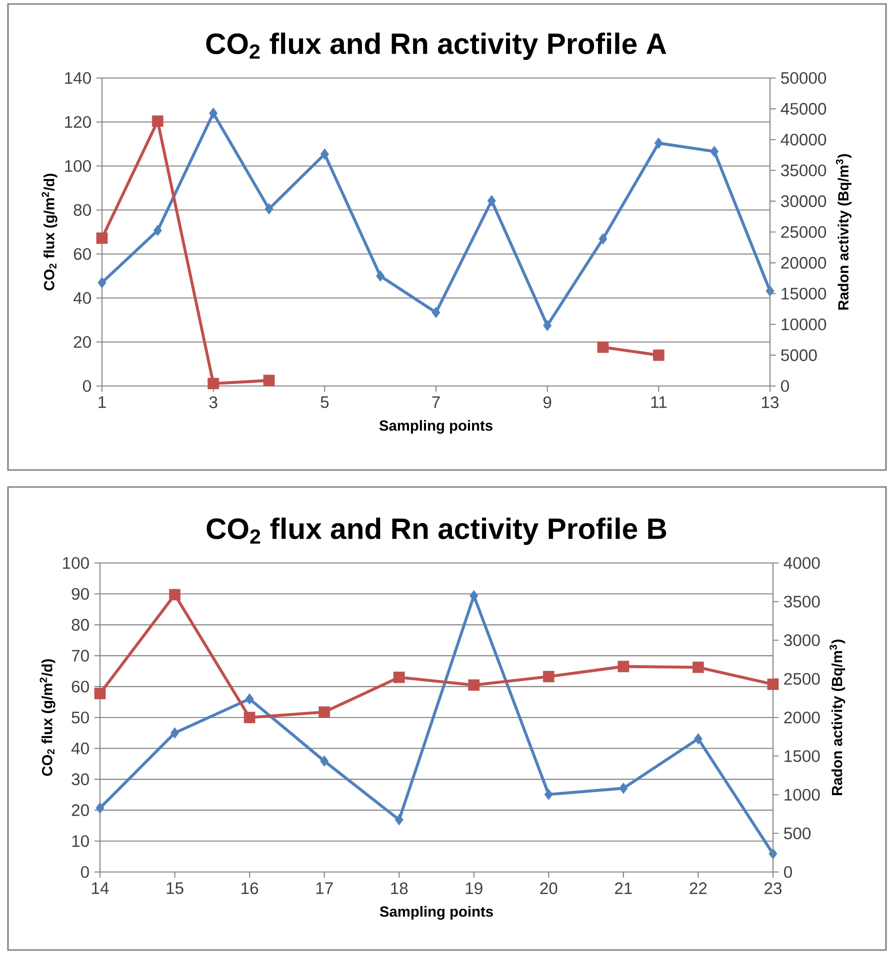 The width and height of the screenshot is (891, 953). Describe the element at coordinates (324, 888) in the screenshot. I see `x-tick-label: 17` at that location.